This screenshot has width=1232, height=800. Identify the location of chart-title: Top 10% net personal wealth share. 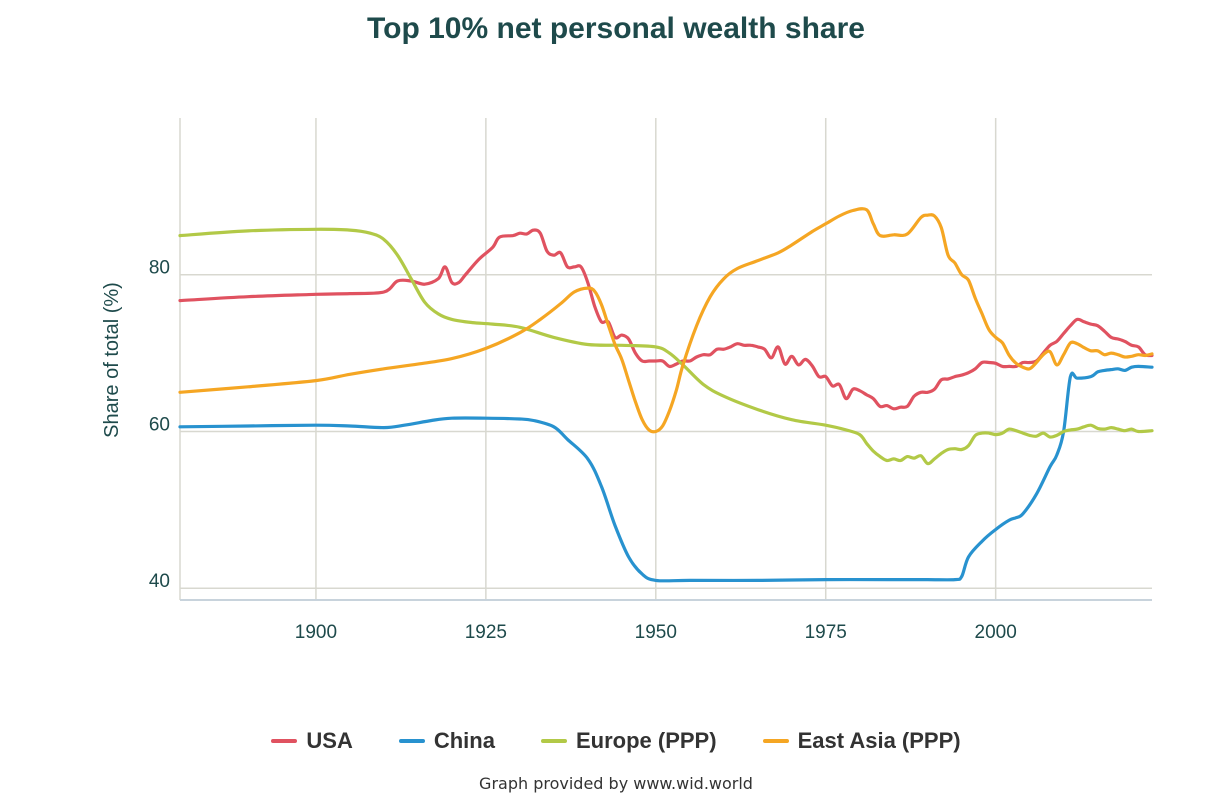
(616, 28).